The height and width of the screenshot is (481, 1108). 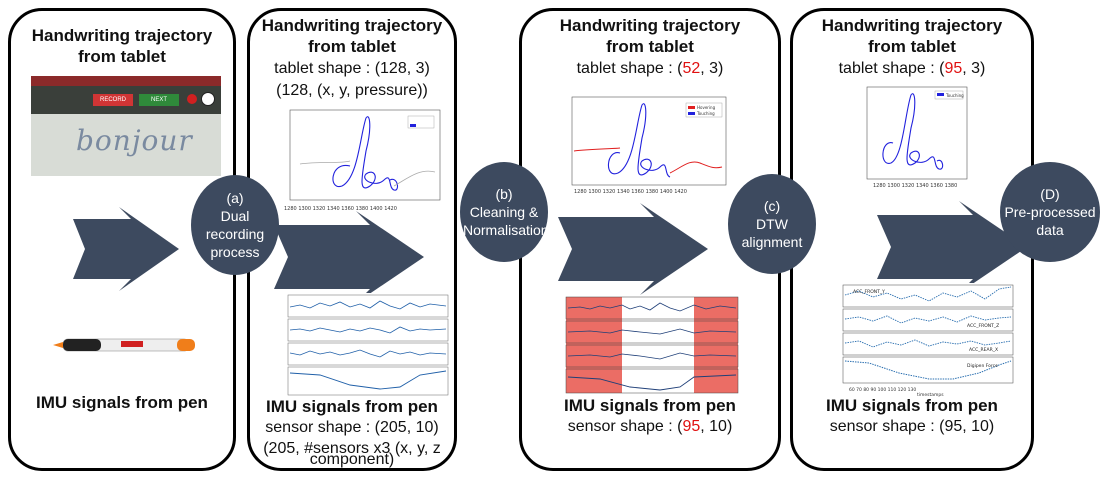 What do you see at coordinates (352, 25) in the screenshot?
I see `panel2-title-line1: Handwriting trajectory` at bounding box center [352, 25].